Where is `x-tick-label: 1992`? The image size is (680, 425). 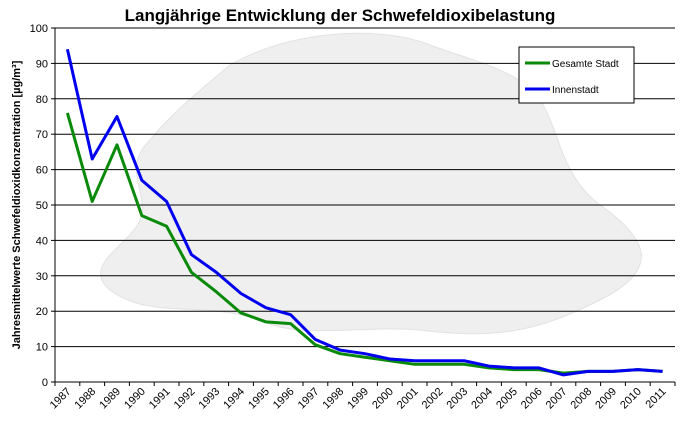
x-tick-label: 1992 is located at coordinates (185, 399).